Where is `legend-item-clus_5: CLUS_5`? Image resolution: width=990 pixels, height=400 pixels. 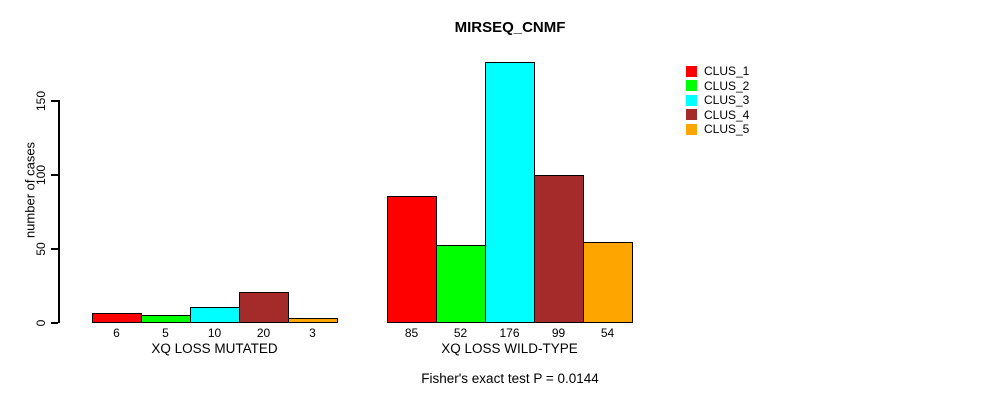 legend-item-clus_5: CLUS_5 is located at coordinates (717, 129).